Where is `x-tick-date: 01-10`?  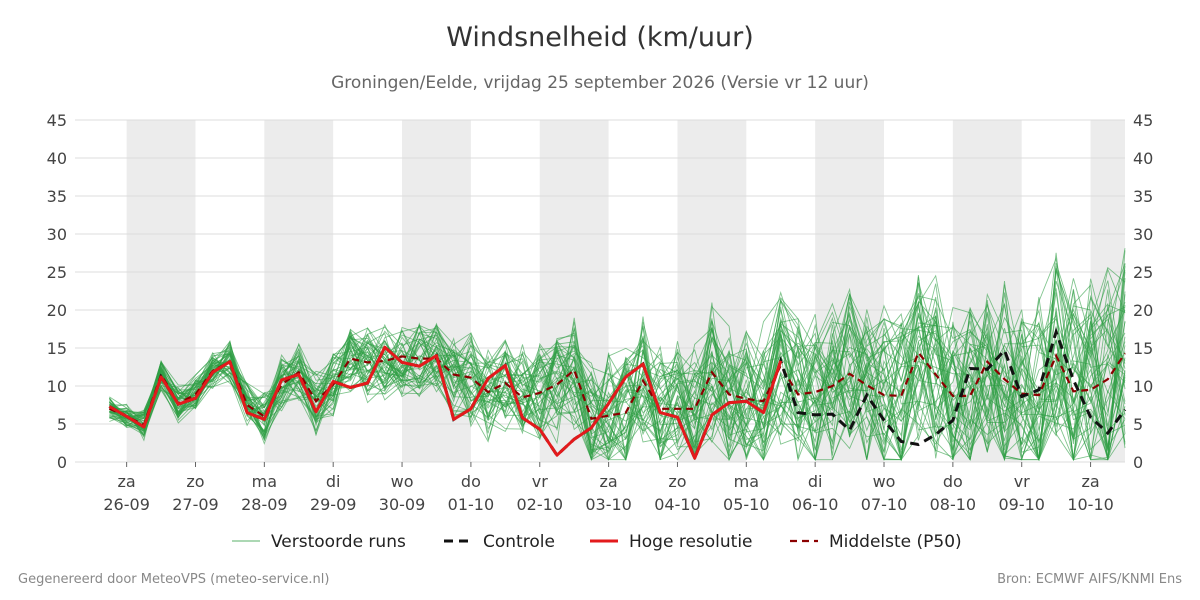 x-tick-date: 01-10 is located at coordinates (471, 504).